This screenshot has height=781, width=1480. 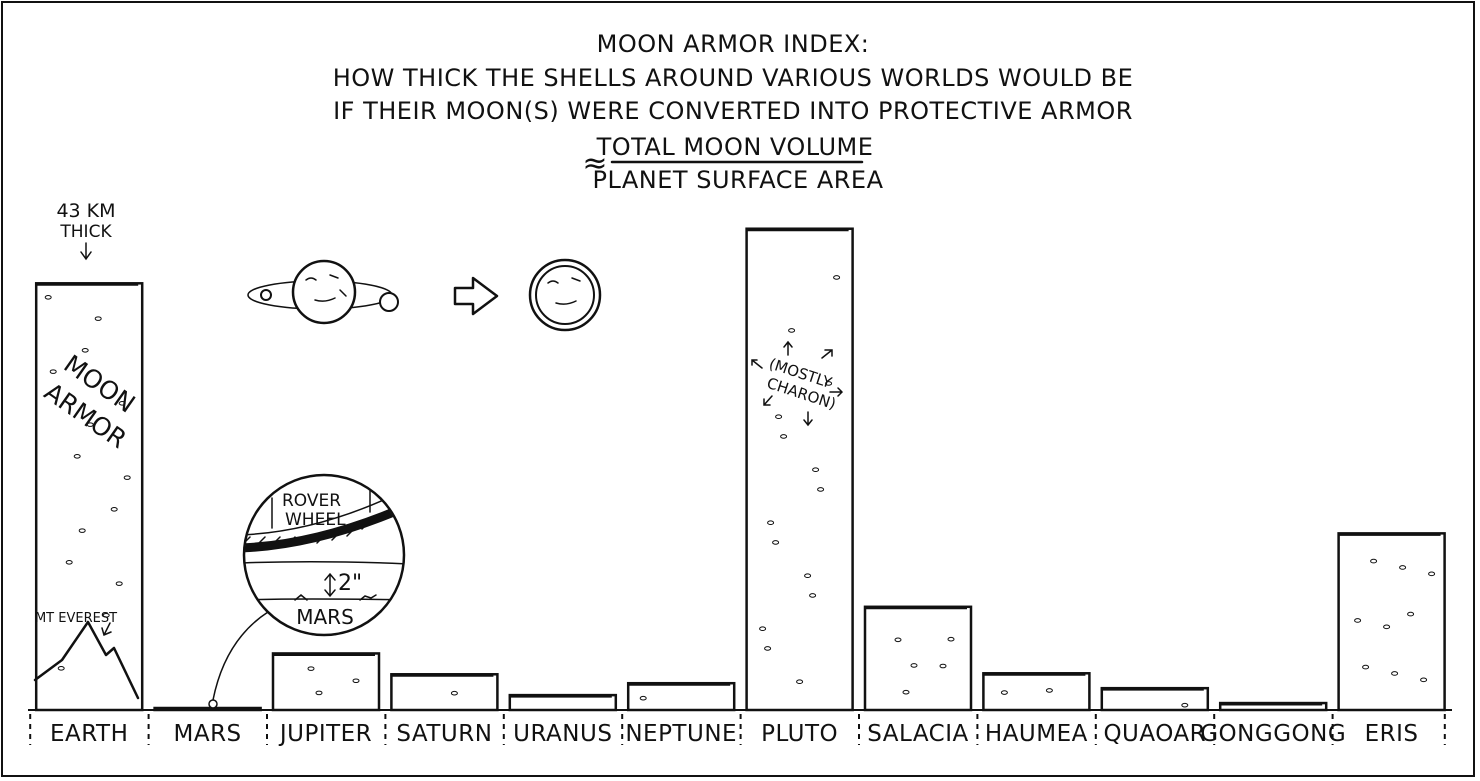 I want to click on mars-rocks, so click(x=335, y=597).